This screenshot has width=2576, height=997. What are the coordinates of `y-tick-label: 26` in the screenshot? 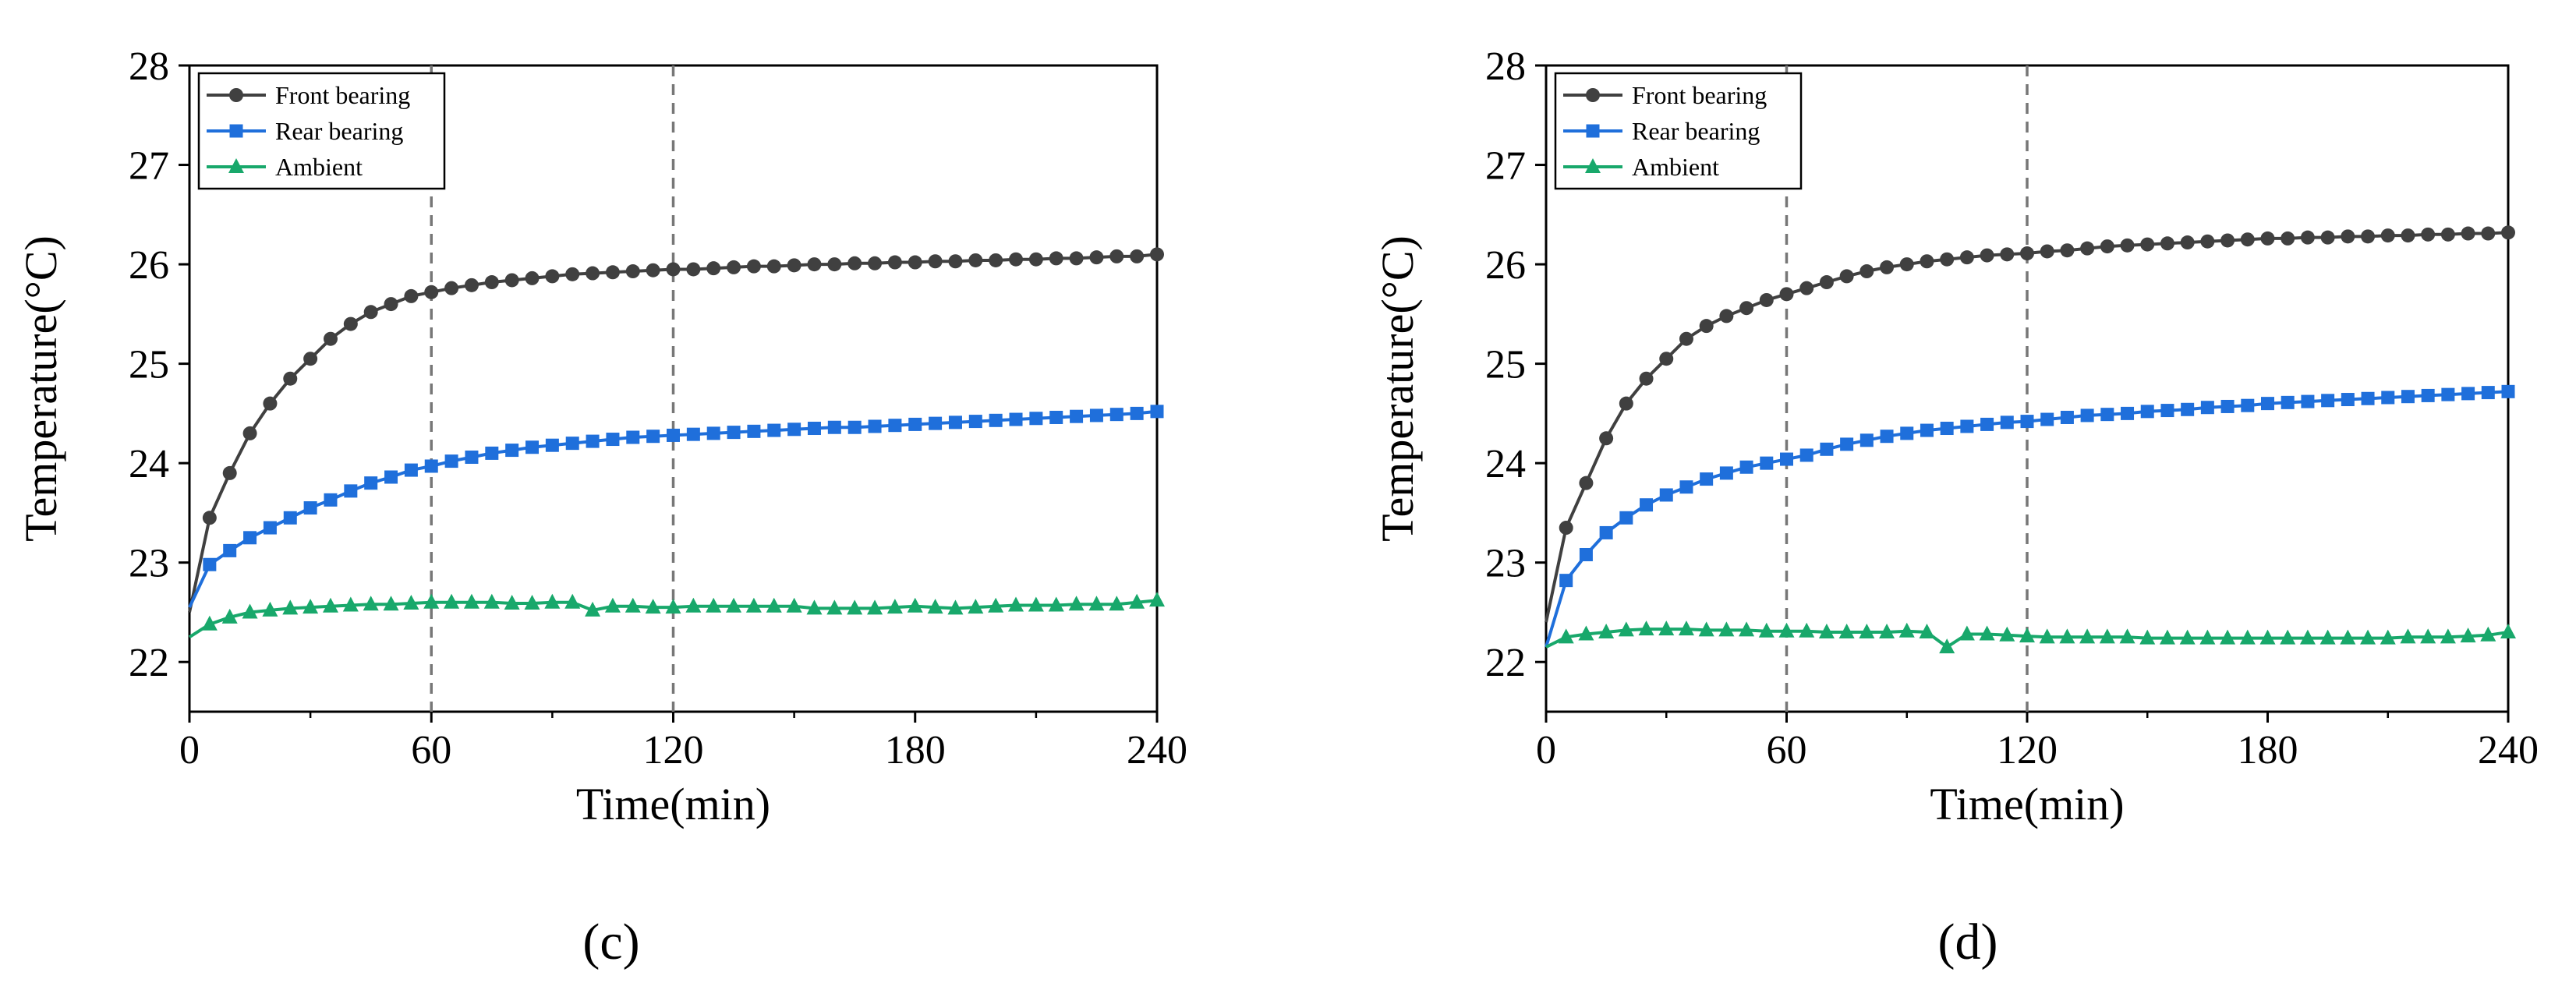 It's located at (1505, 265).